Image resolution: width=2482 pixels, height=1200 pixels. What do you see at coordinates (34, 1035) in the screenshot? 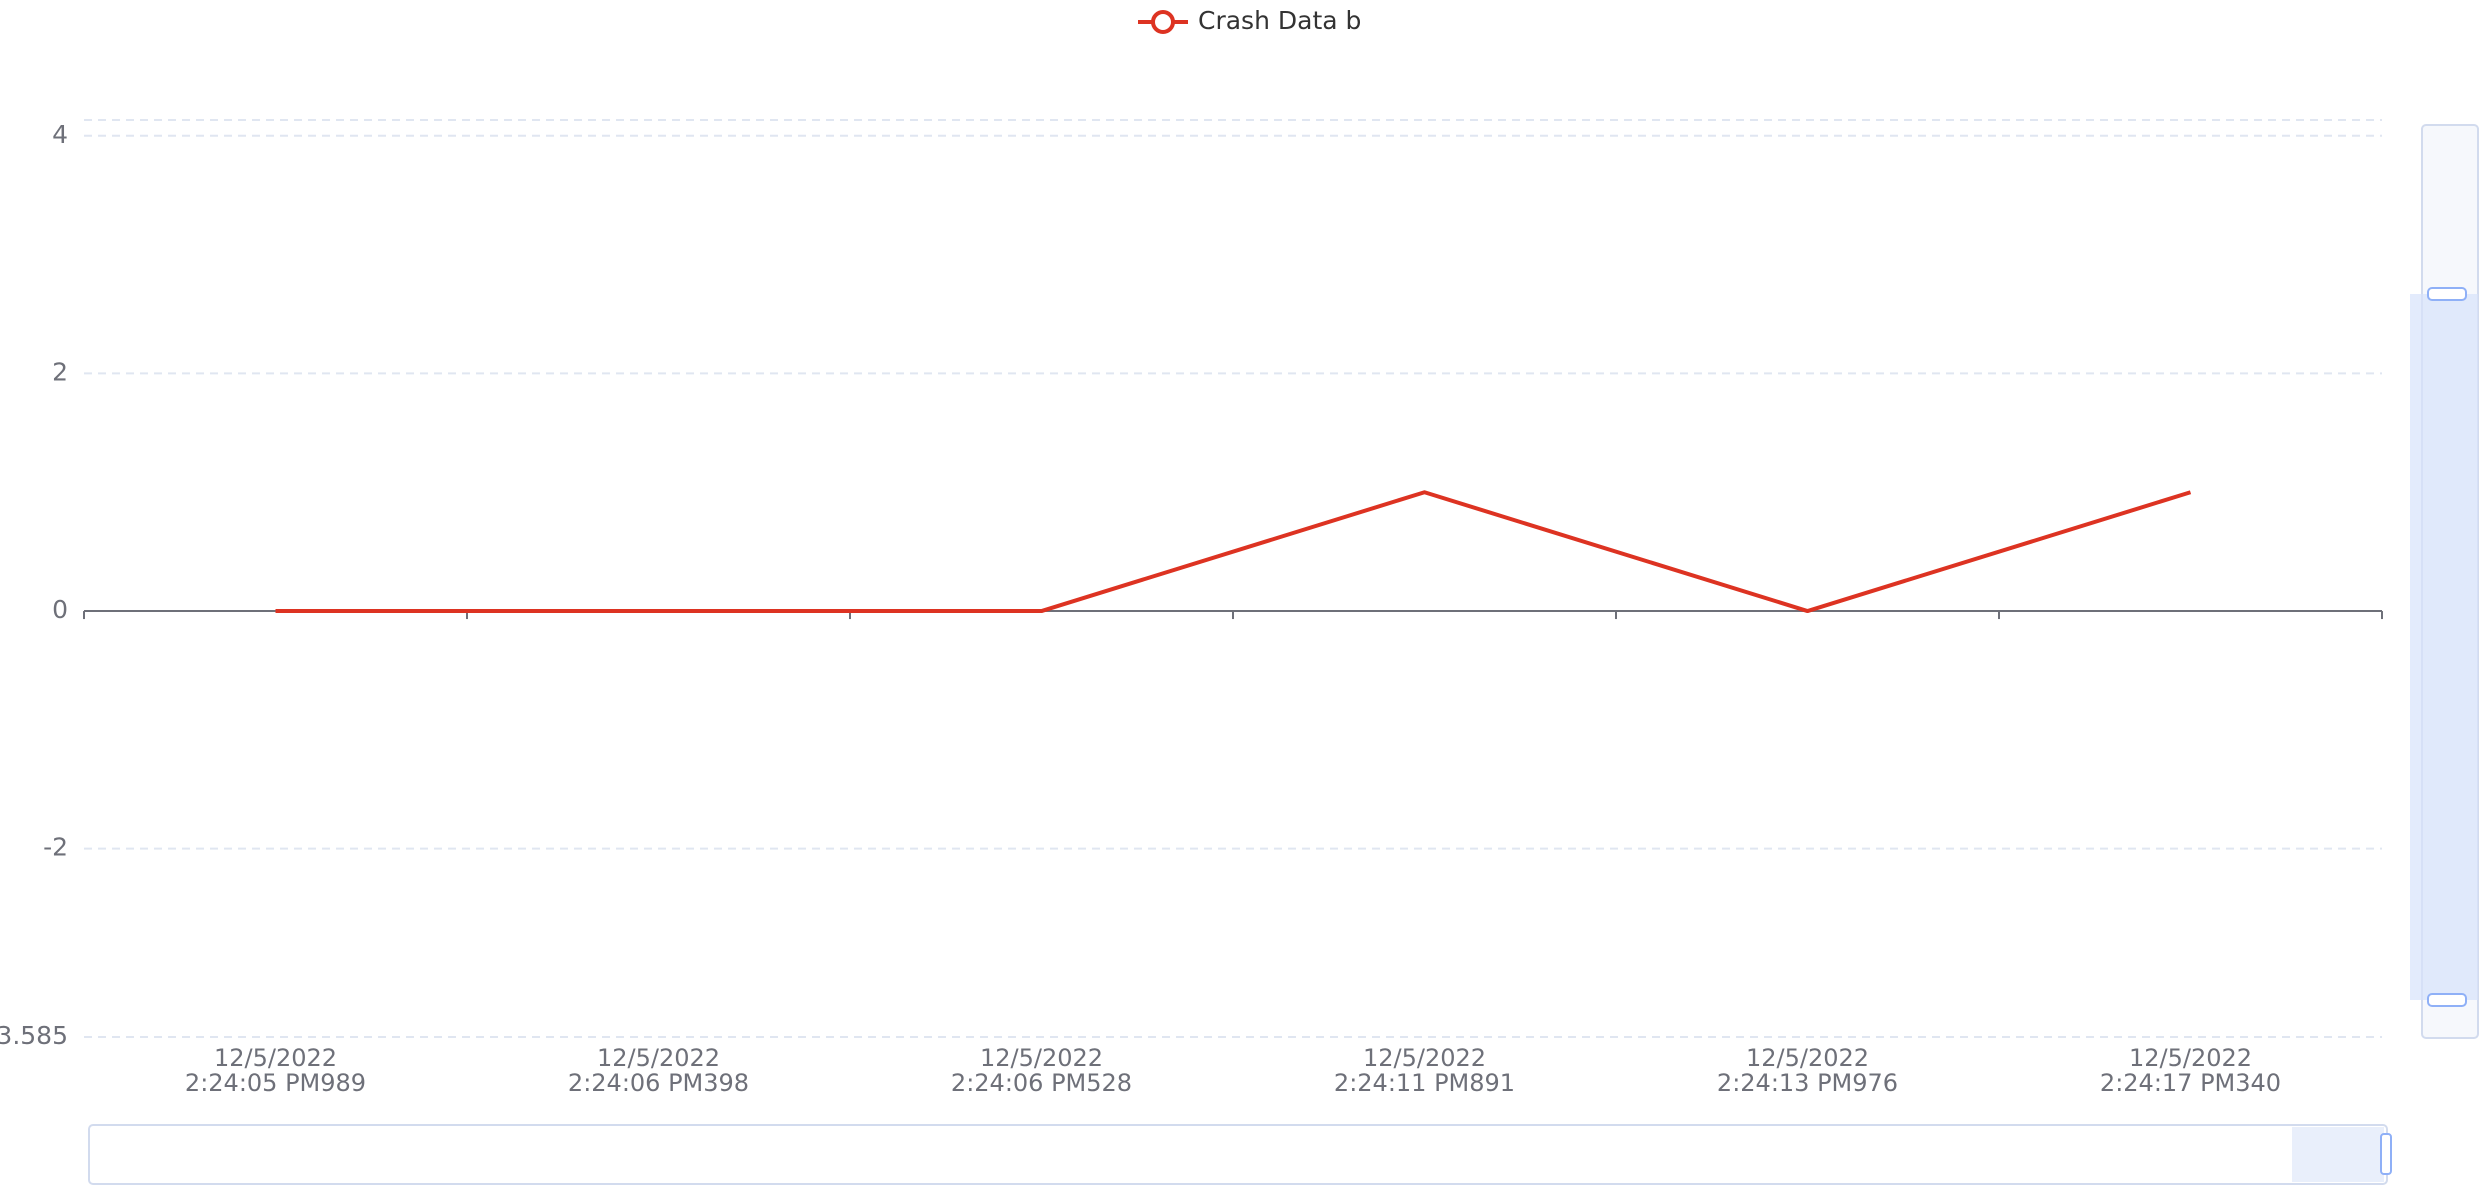
I see `y-tick-label: -3.585` at bounding box center [34, 1035].